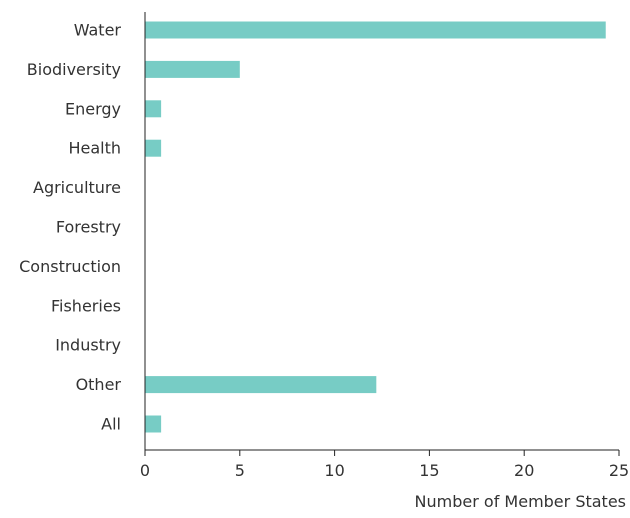 Image resolution: width=630 pixels, height=518 pixels. I want to click on category-label-energy: Energy, so click(93, 108).